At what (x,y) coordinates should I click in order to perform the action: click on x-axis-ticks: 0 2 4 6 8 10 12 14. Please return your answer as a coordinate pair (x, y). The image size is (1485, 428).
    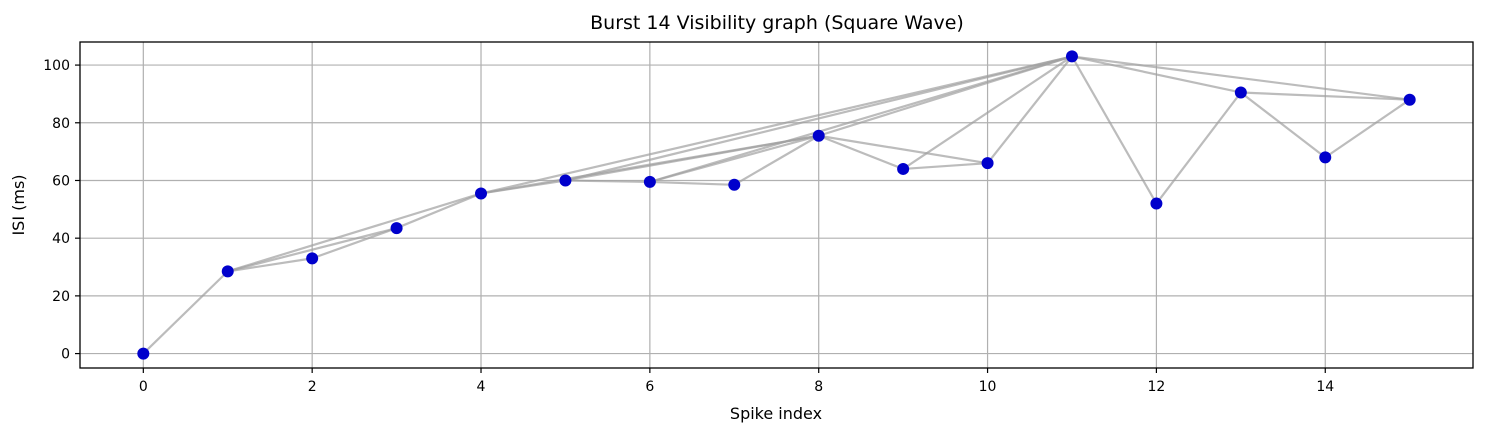
    Looking at the image, I should click on (736, 381).